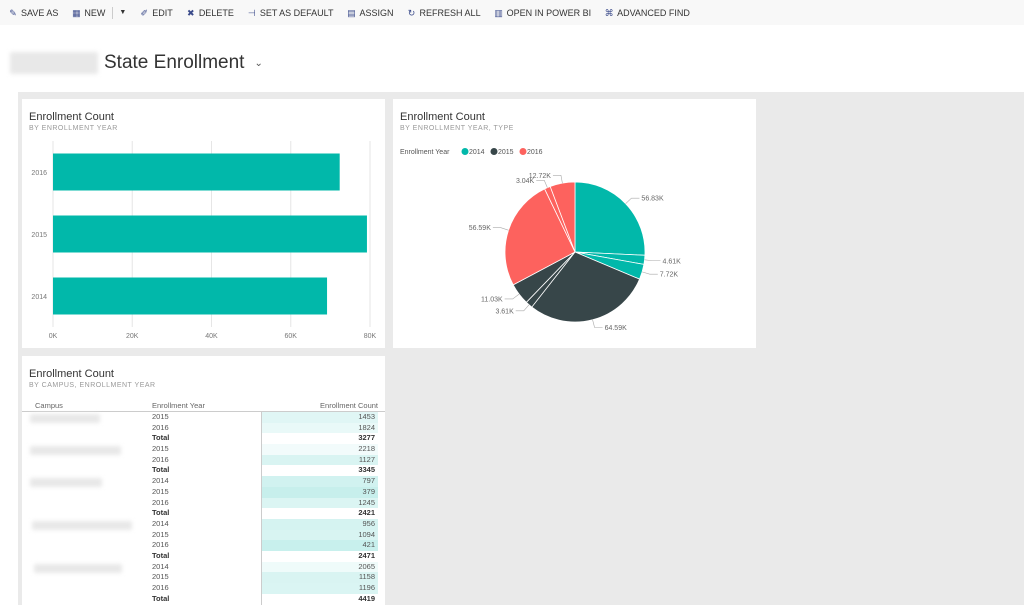 This screenshot has height=605, width=1024. I want to click on new-button: ▦ NEW, so click(88, 13).